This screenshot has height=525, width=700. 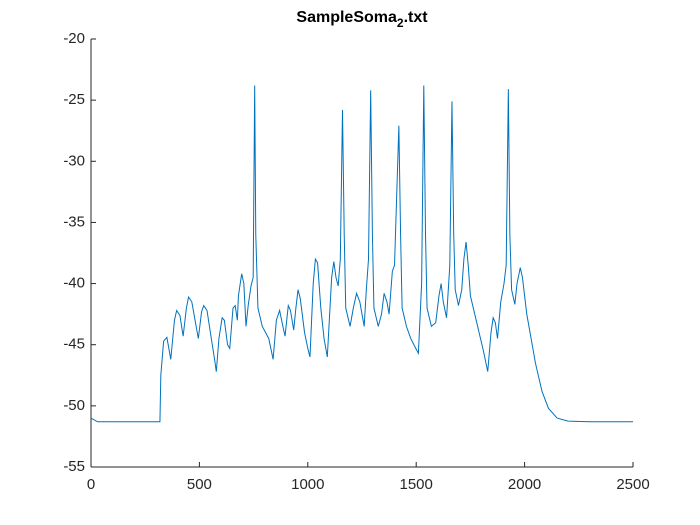 What do you see at coordinates (199, 484) in the screenshot?
I see `x-tick-label: 500` at bounding box center [199, 484].